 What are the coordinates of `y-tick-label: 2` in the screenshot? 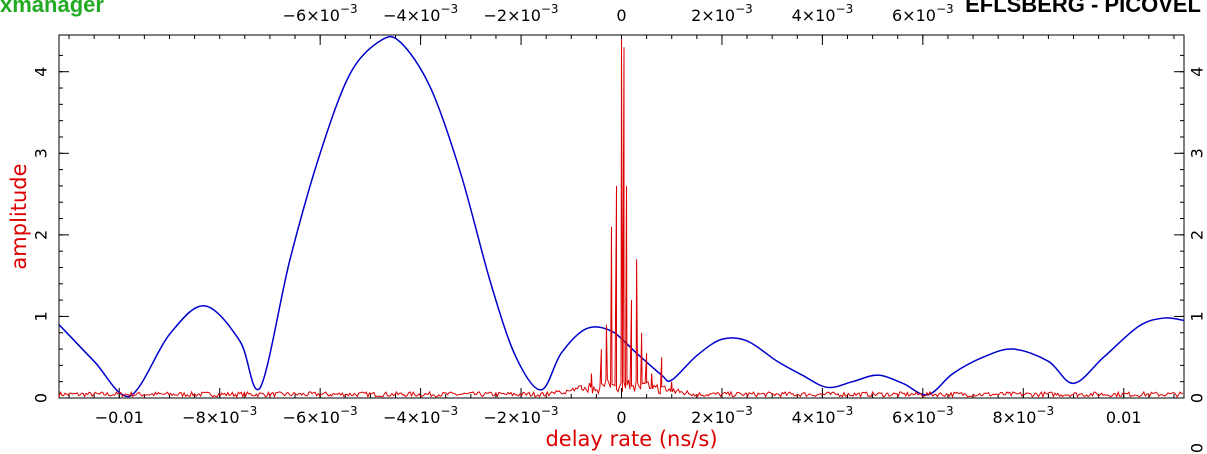 It's located at (41, 235).